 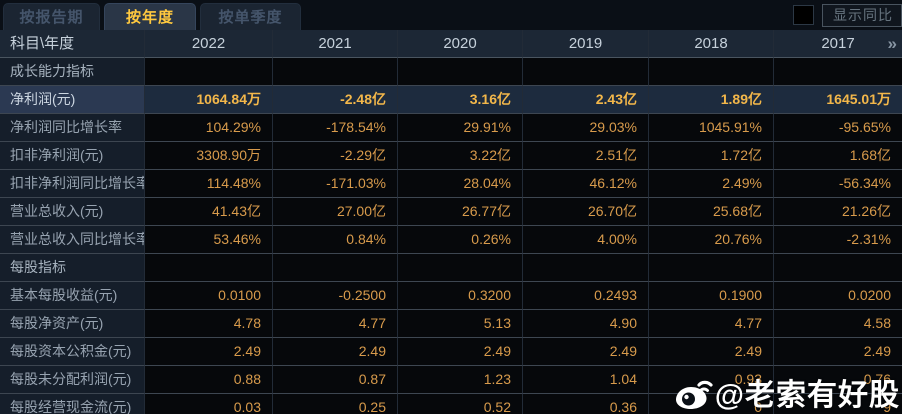 What do you see at coordinates (72, 128) in the screenshot?
I see `row-label: 净利润同比增长率` at bounding box center [72, 128].